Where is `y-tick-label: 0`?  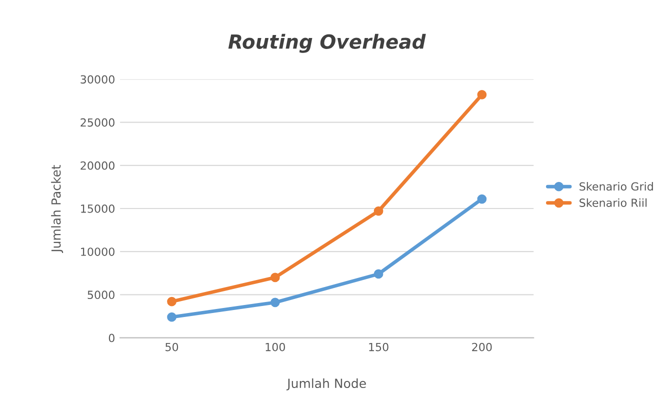
y-tick-label: 0 is located at coordinates (111, 338).